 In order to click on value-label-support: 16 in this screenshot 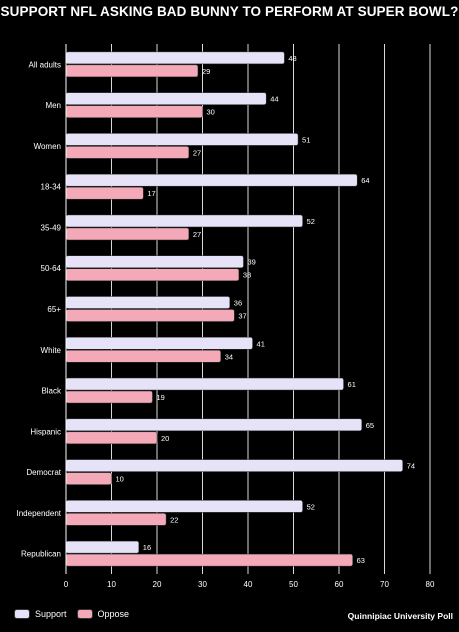, I will do `click(147, 547)`.